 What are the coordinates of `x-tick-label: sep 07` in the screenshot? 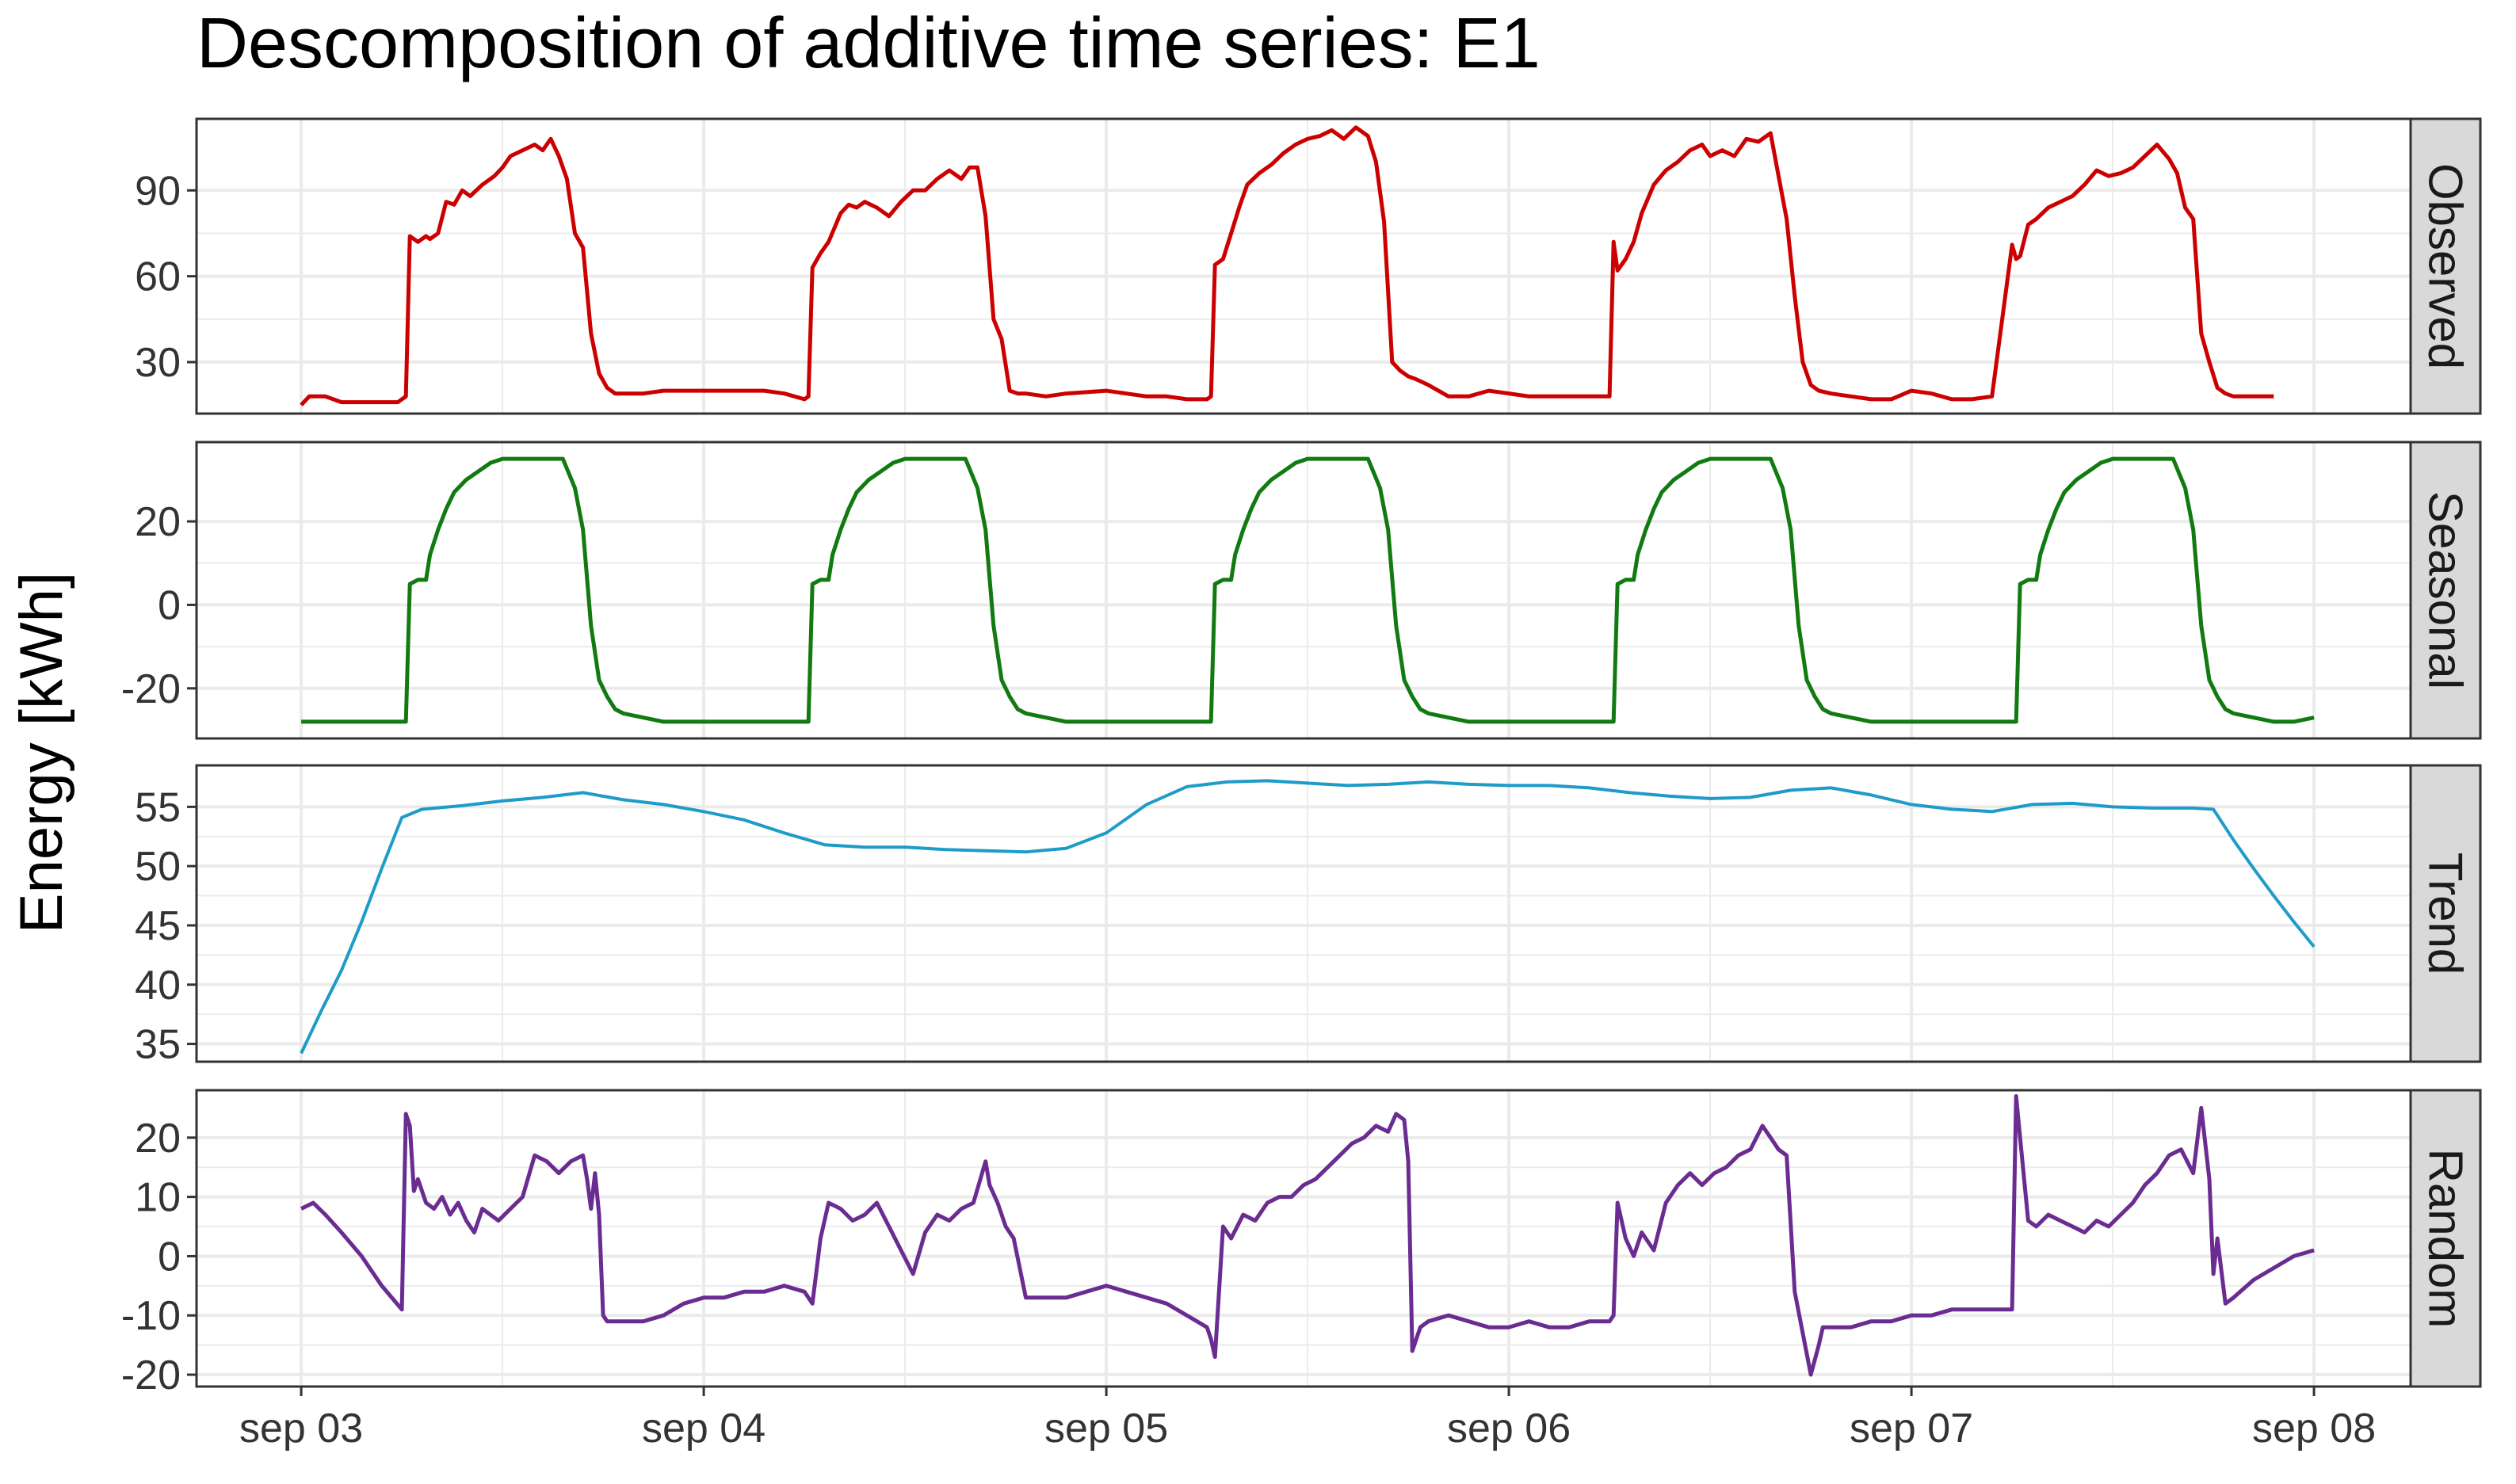 It's located at (1911, 1429).